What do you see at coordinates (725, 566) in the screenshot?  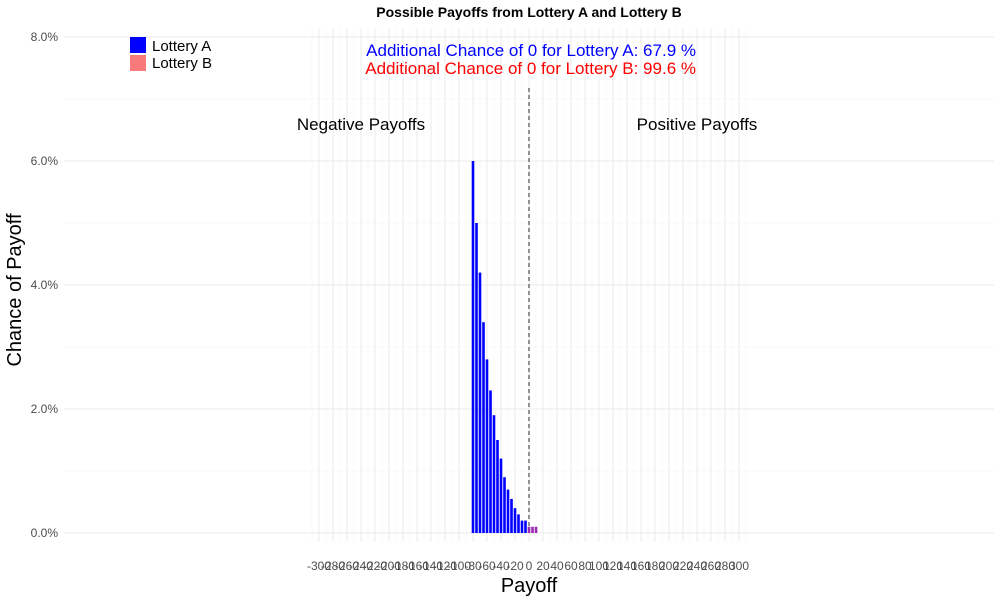 I see `x-tick-label: 280` at bounding box center [725, 566].